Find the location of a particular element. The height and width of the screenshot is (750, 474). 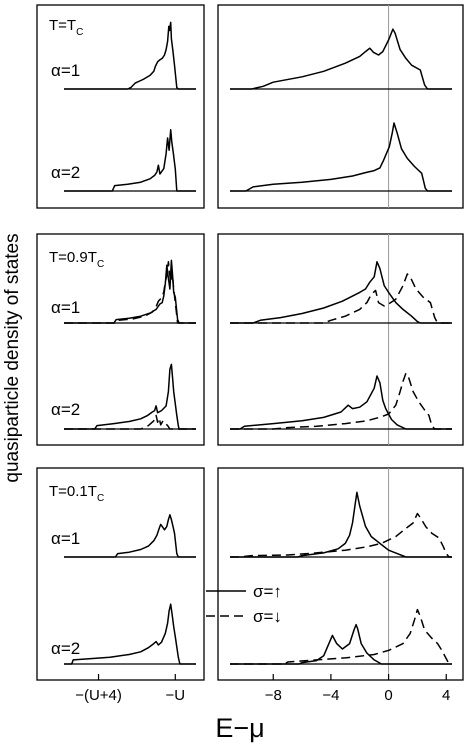

panel-title: T=0.1TC is located at coordinates (76, 493).